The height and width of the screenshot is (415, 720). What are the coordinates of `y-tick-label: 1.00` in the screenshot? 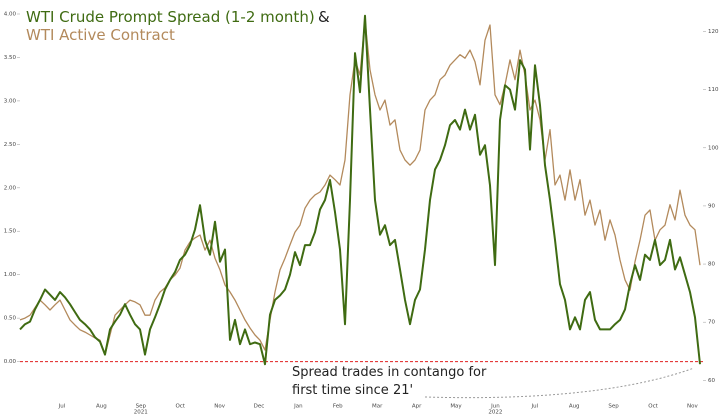 It's located at (10, 275).